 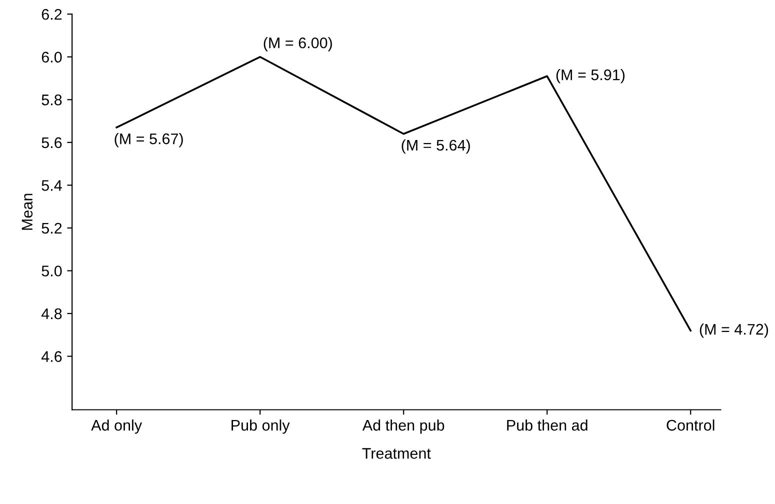 I want to click on y-tick-label: 5.4, so click(x=52, y=185).